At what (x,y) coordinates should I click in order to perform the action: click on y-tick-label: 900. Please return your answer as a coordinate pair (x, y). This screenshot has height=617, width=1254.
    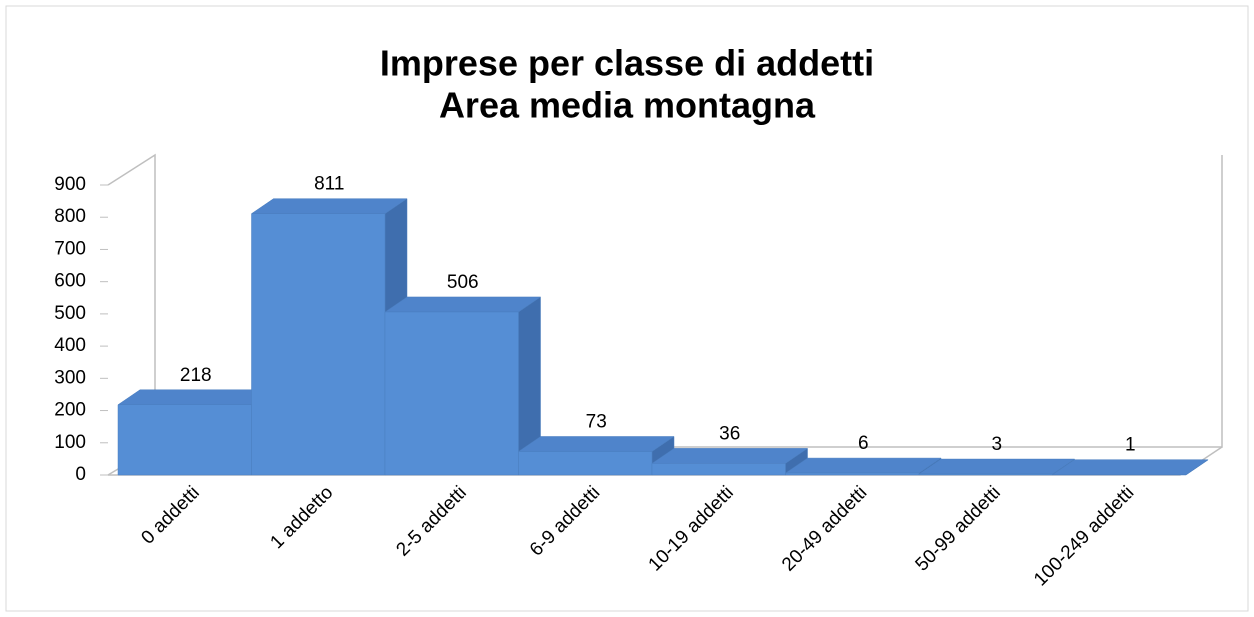
    Looking at the image, I should click on (70, 184).